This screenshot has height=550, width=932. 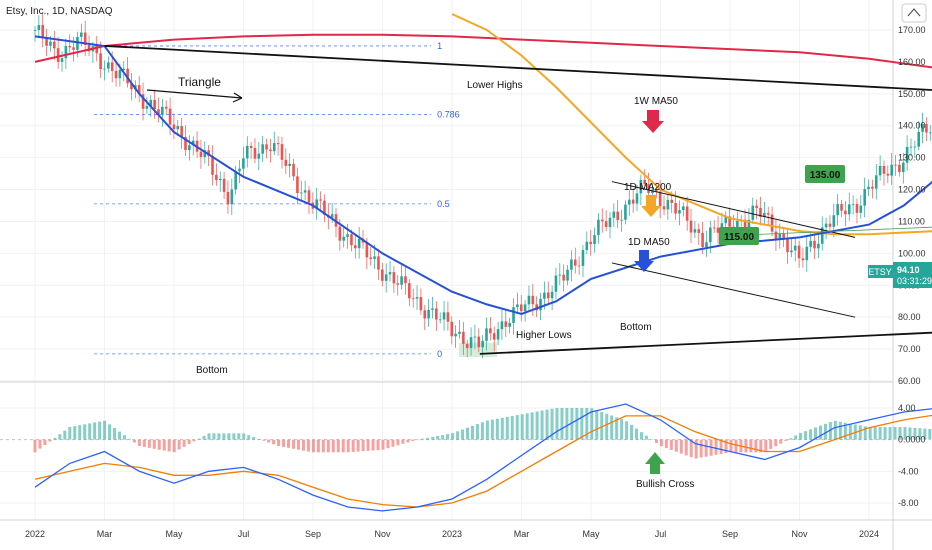 What do you see at coordinates (914, 13) in the screenshot?
I see `settings-button` at bounding box center [914, 13].